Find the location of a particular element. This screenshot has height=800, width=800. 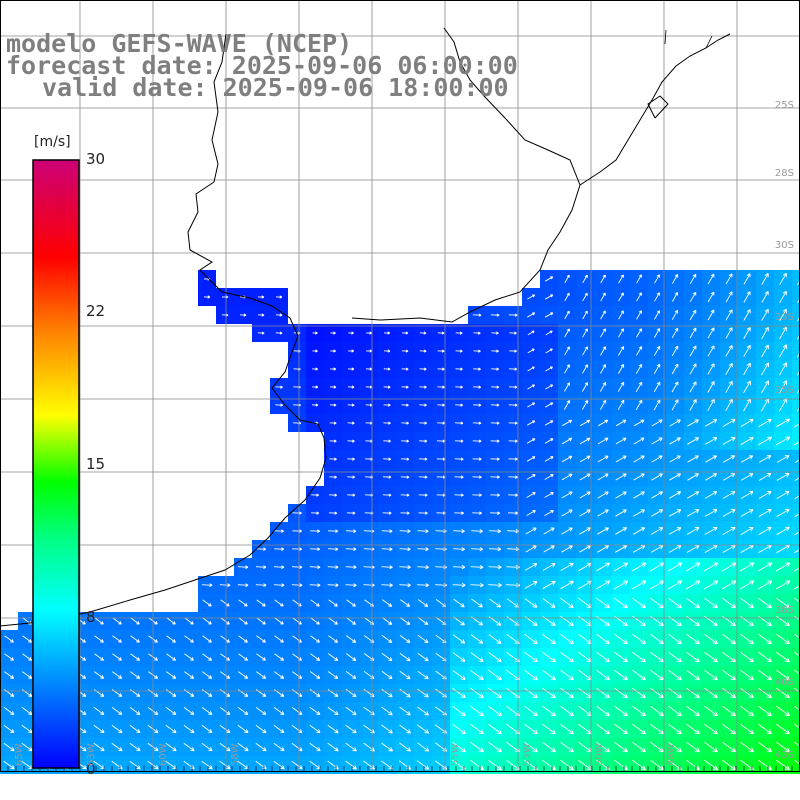

colorbar-tick-label: 0 is located at coordinates (91, 769).